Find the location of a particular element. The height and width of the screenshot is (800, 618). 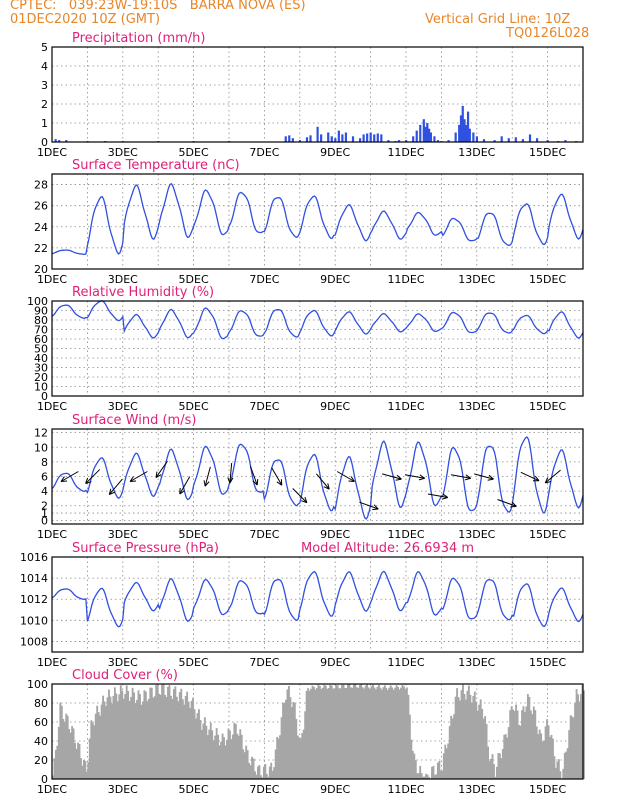

y-tick-label: 1012 is located at coordinates (34, 599).